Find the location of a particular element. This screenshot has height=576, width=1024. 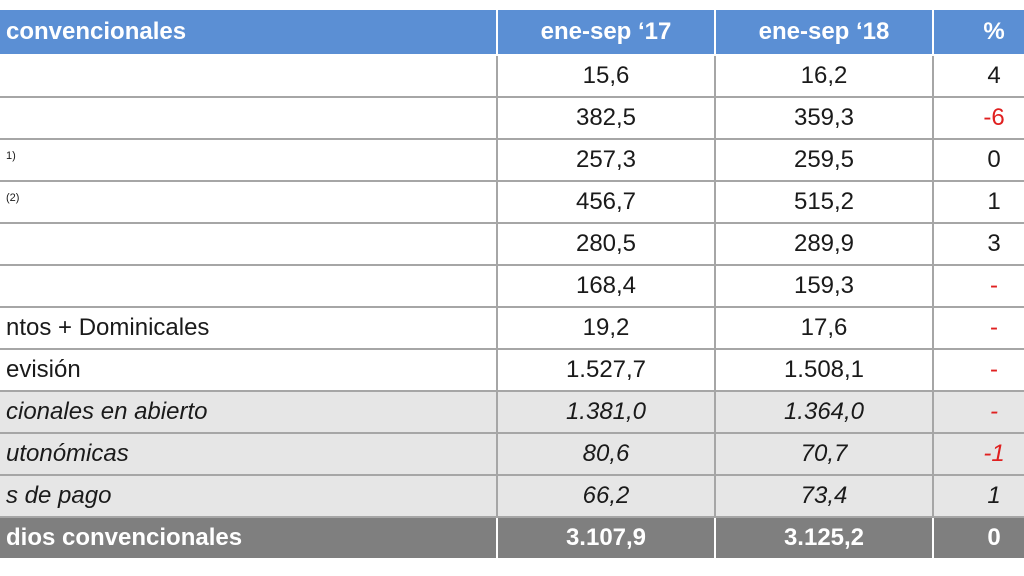

row-label: ntos + Dominicales is located at coordinates (249, 328).